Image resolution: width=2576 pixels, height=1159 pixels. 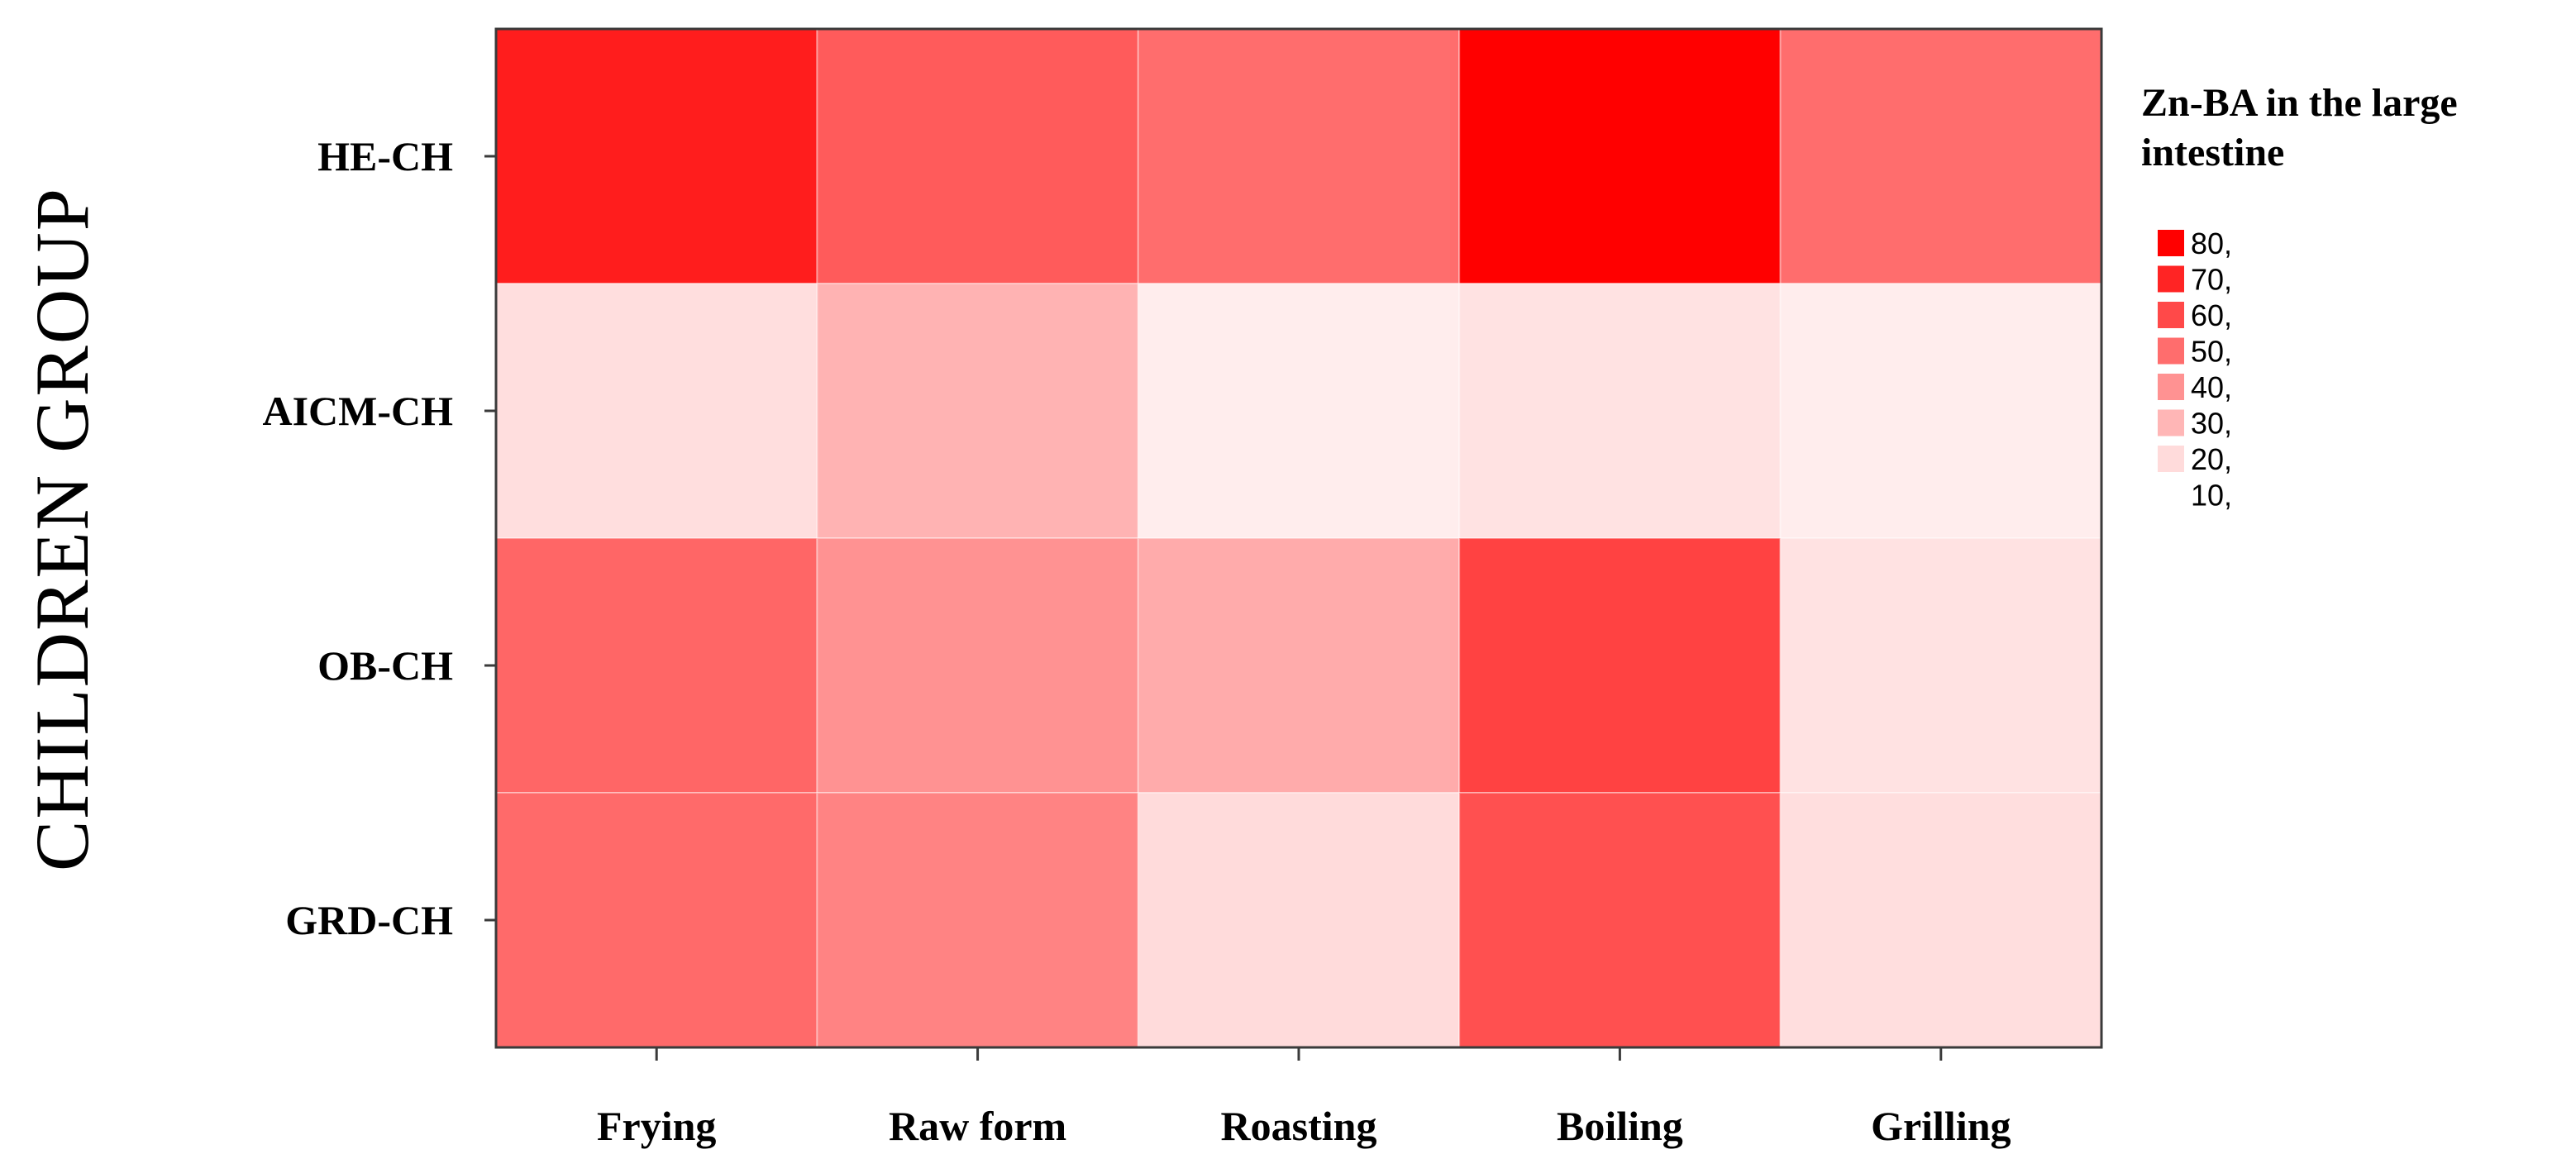 I want to click on heatmap-cell-AICM-CH-Grilling, so click(x=1941, y=411).